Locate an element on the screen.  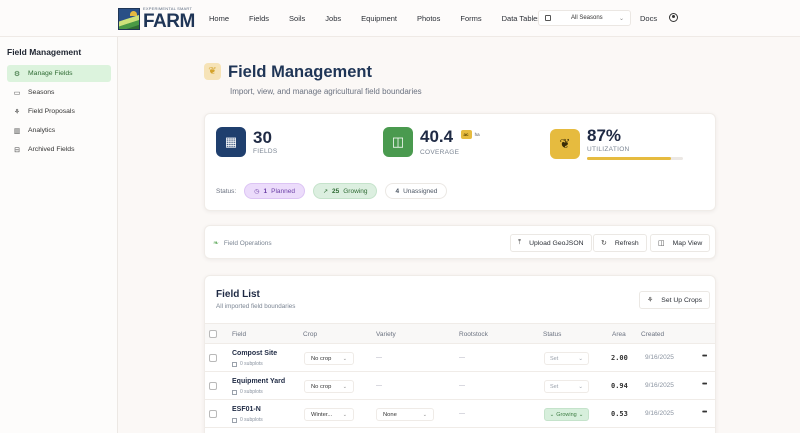
nav-home: Home is located at coordinates (219, 18).